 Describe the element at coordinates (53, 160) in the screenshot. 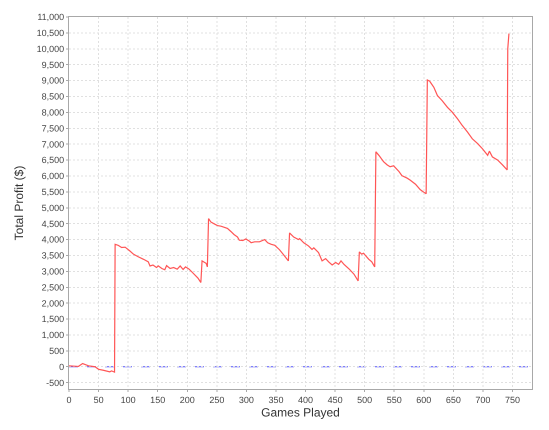

I see `y-tick-label: 6,500` at that location.